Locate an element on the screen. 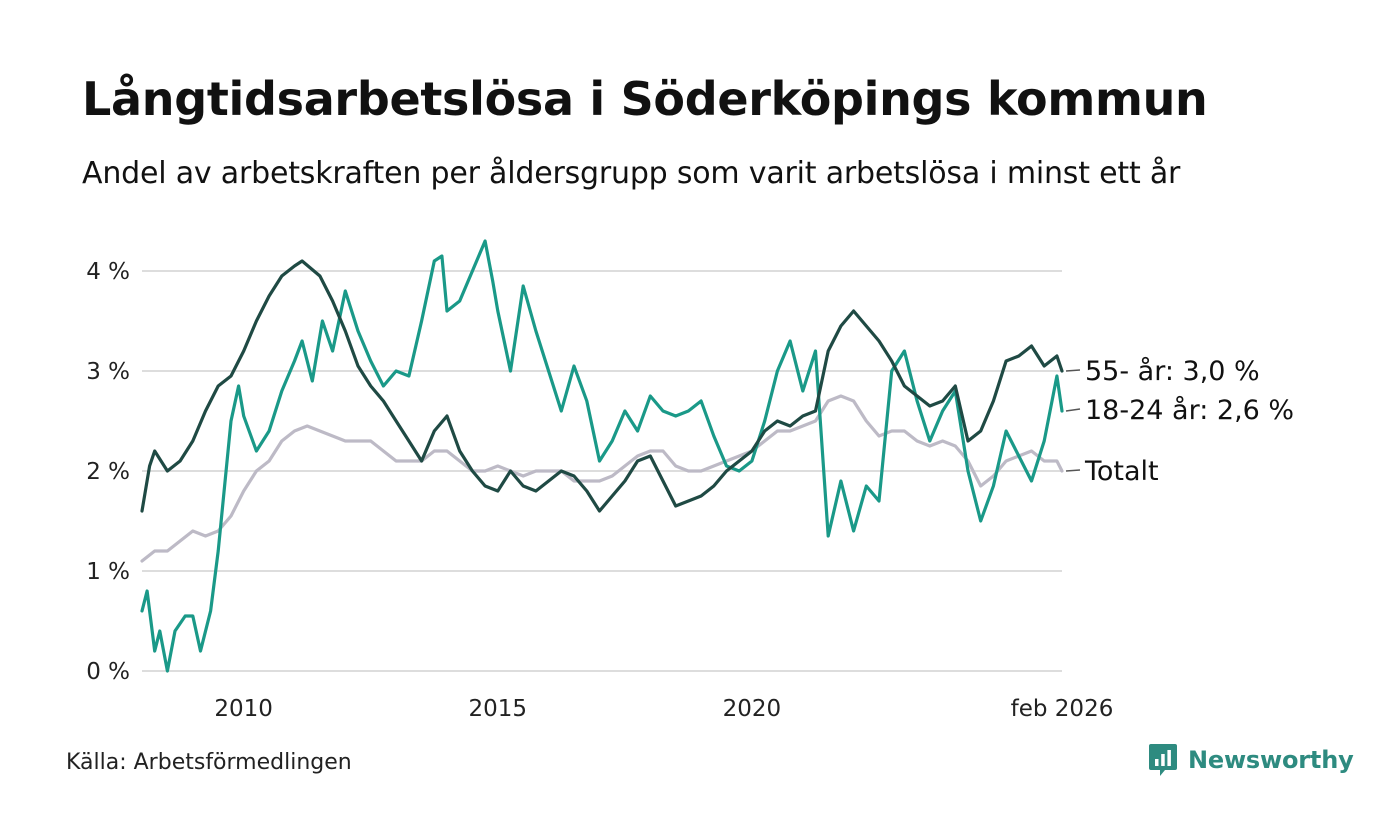  y-tick-label: 3 % is located at coordinates (108, 372).